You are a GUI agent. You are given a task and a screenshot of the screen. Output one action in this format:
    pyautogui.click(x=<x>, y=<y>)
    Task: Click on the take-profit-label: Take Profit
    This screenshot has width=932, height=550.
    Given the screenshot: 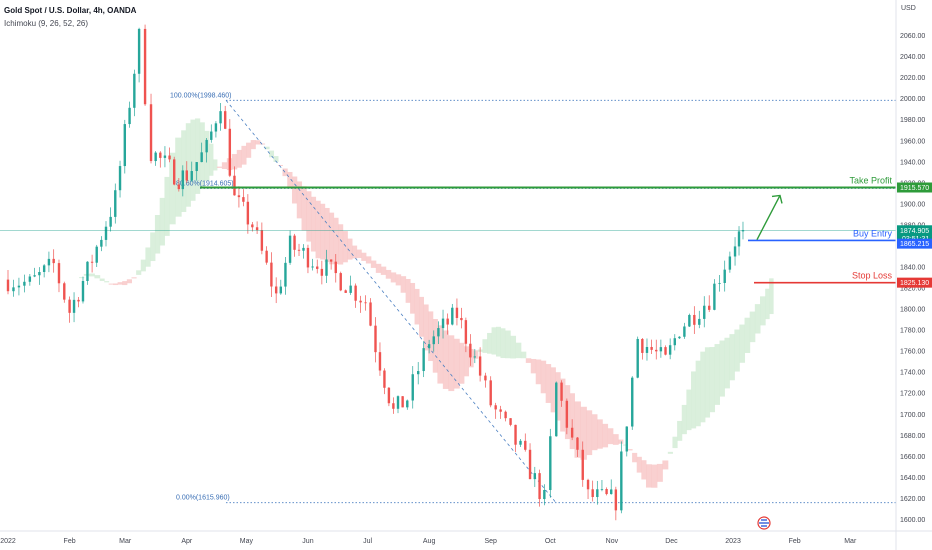 What is the action you would take?
    pyautogui.click(x=870, y=181)
    